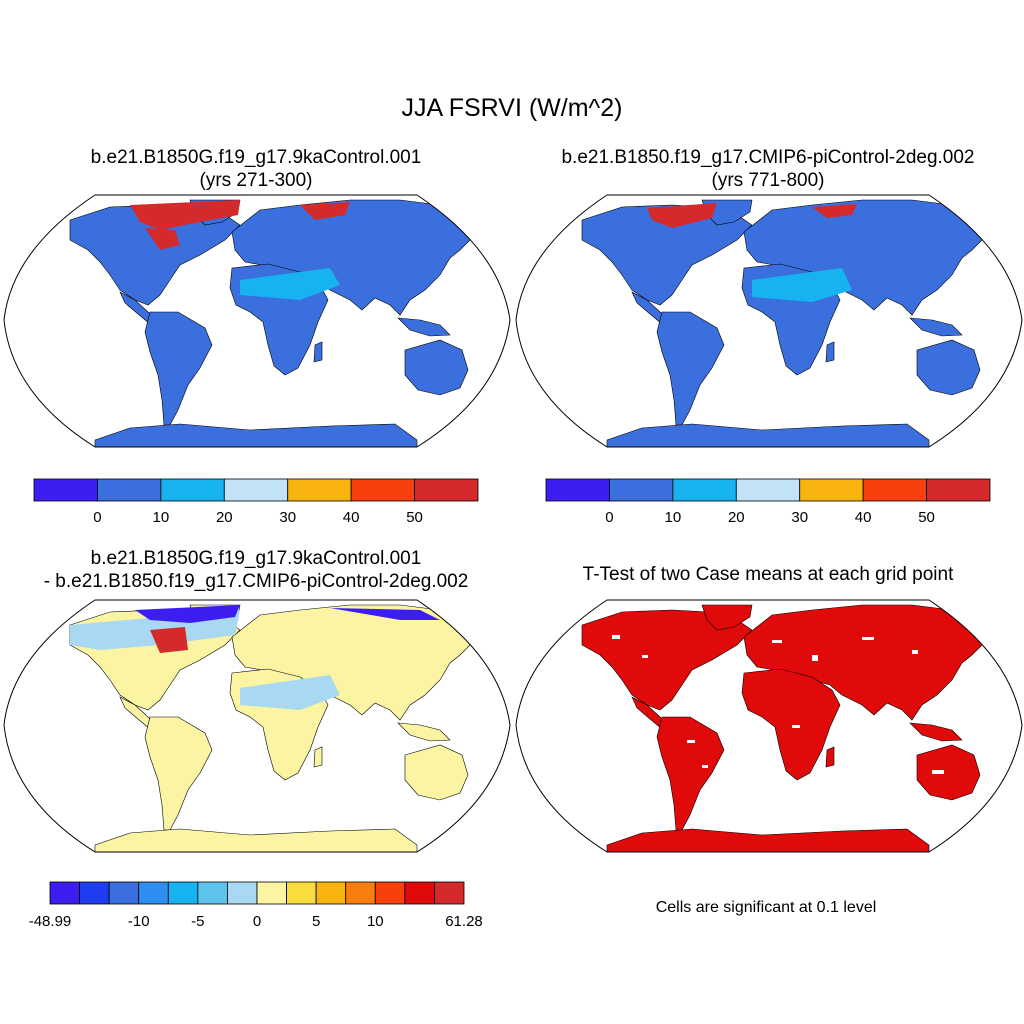  I want to click on colorbar-case2-tick-label: 10, so click(673, 517).